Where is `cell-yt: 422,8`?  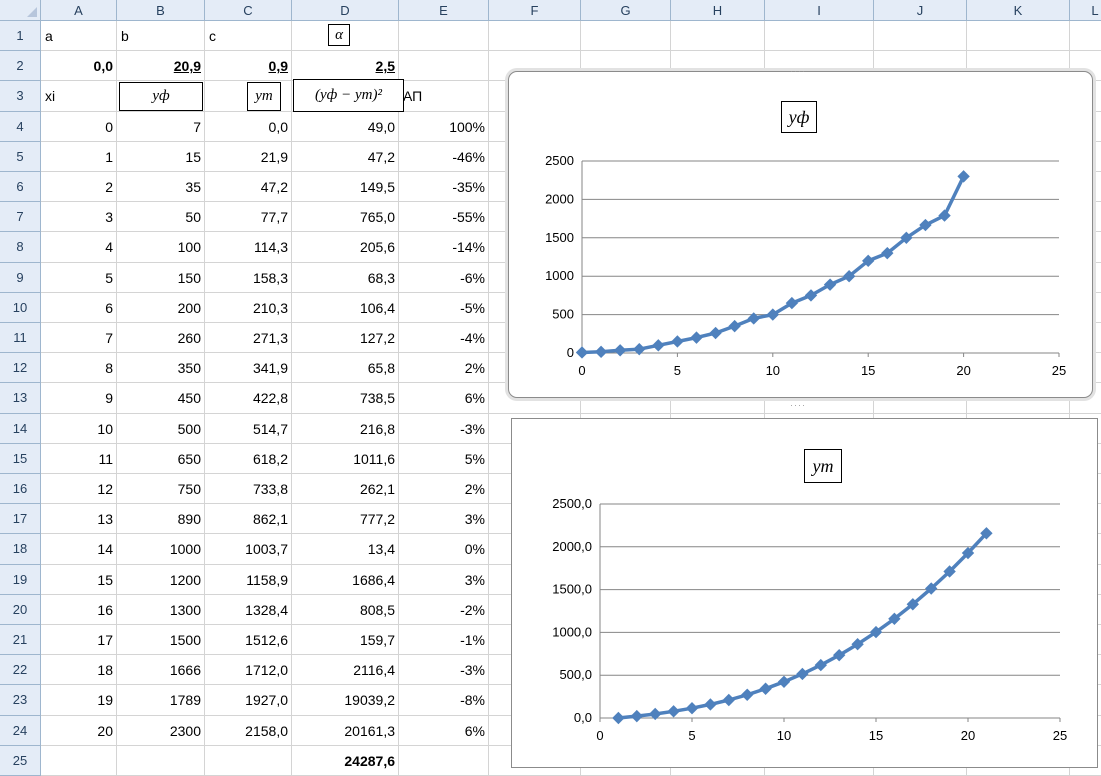
cell-yt: 422,8 is located at coordinates (270, 398).